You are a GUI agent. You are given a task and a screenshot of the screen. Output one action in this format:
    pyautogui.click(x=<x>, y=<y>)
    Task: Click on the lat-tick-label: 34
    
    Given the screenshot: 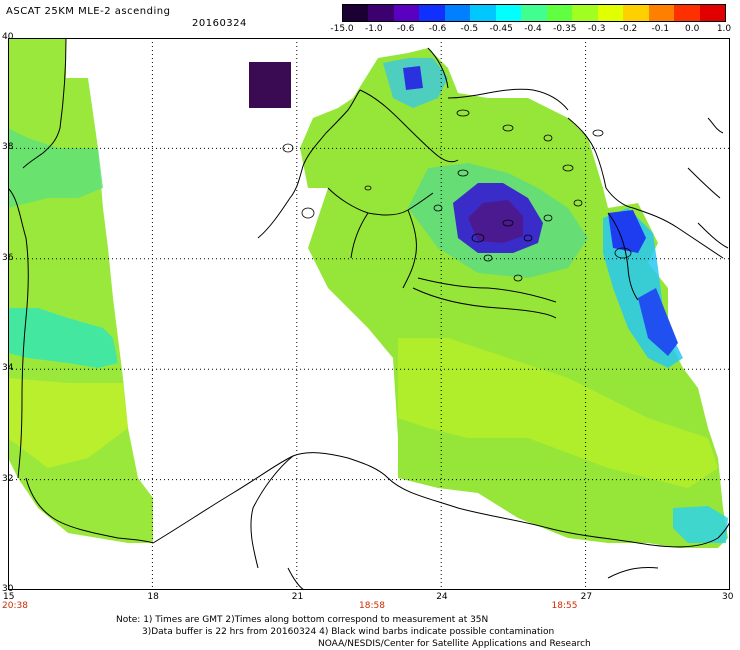 What is the action you would take?
    pyautogui.click(x=8, y=368)
    